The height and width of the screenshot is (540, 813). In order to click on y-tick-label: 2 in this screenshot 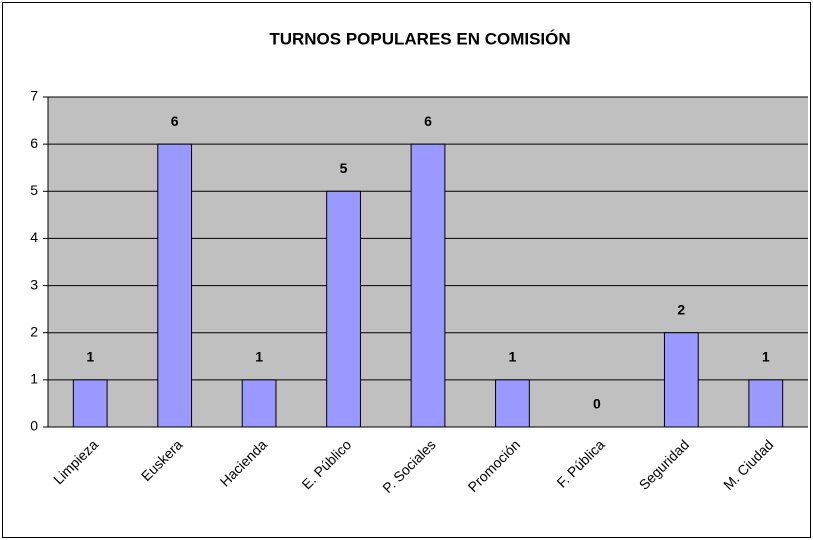, I will do `click(34, 331)`.